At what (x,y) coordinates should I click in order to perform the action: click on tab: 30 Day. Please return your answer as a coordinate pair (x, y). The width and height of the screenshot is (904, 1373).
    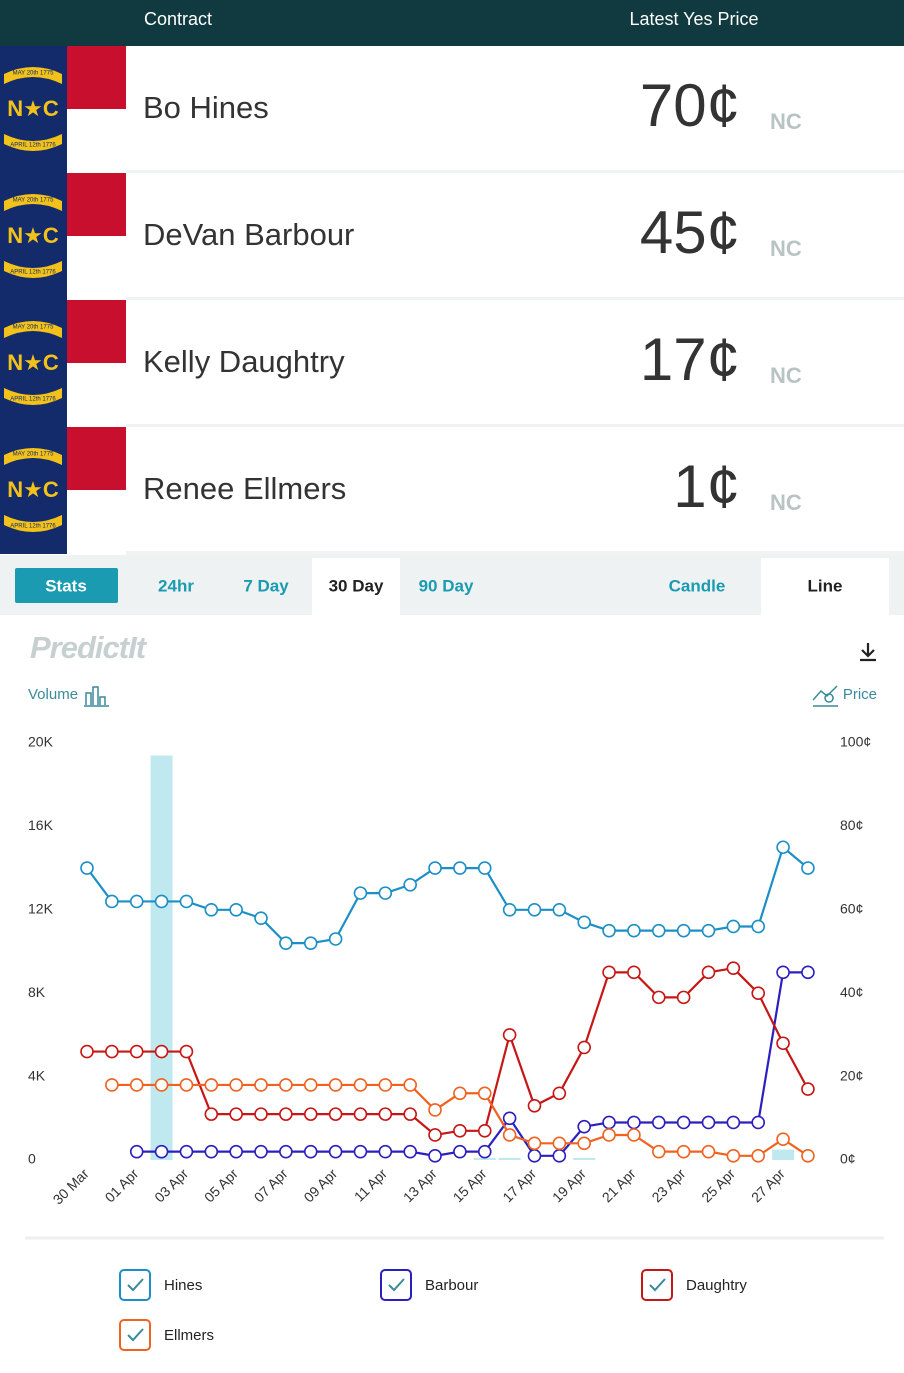
    Looking at the image, I should click on (356, 585).